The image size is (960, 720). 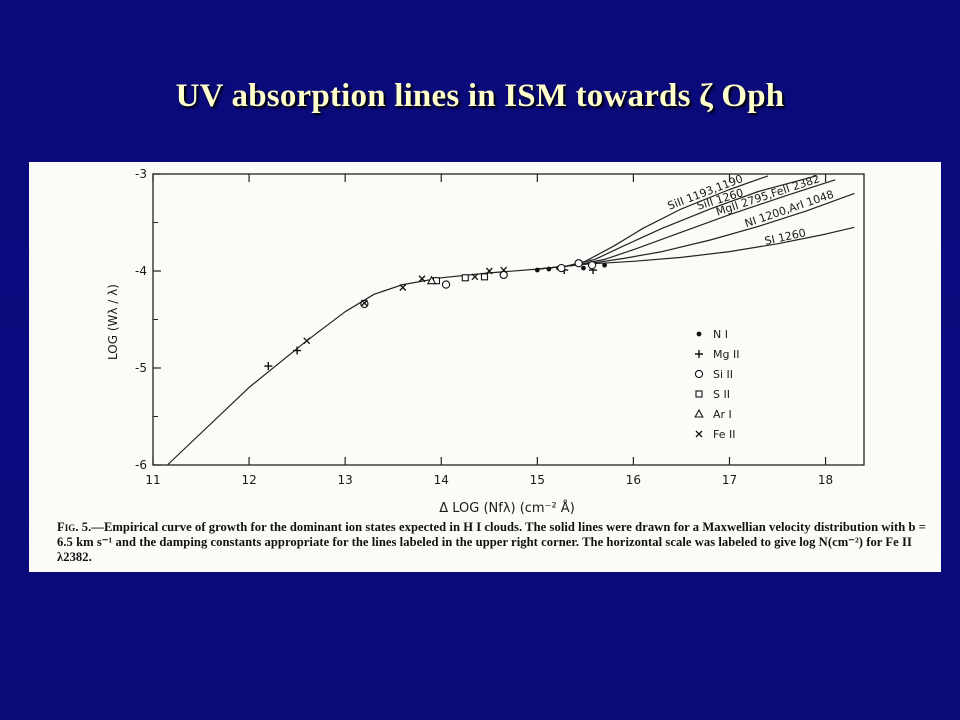 What do you see at coordinates (633, 480) in the screenshot?
I see `x-tick-label: 16` at bounding box center [633, 480].